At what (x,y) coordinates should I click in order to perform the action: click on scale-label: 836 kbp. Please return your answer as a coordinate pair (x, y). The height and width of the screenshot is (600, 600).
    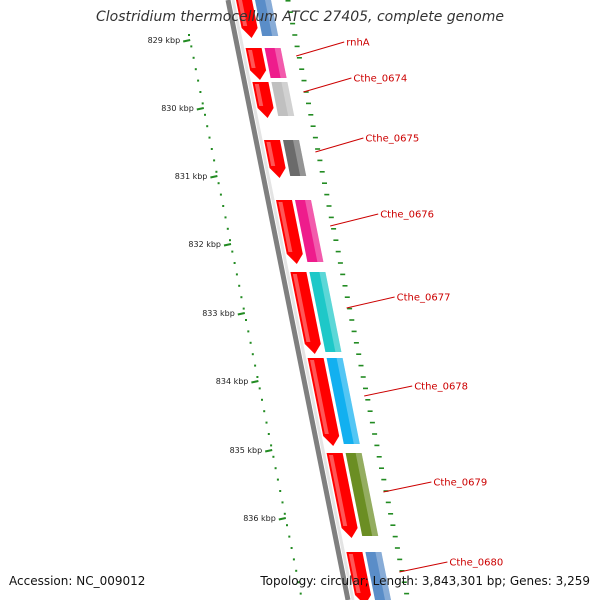
    Looking at the image, I should click on (259, 518).